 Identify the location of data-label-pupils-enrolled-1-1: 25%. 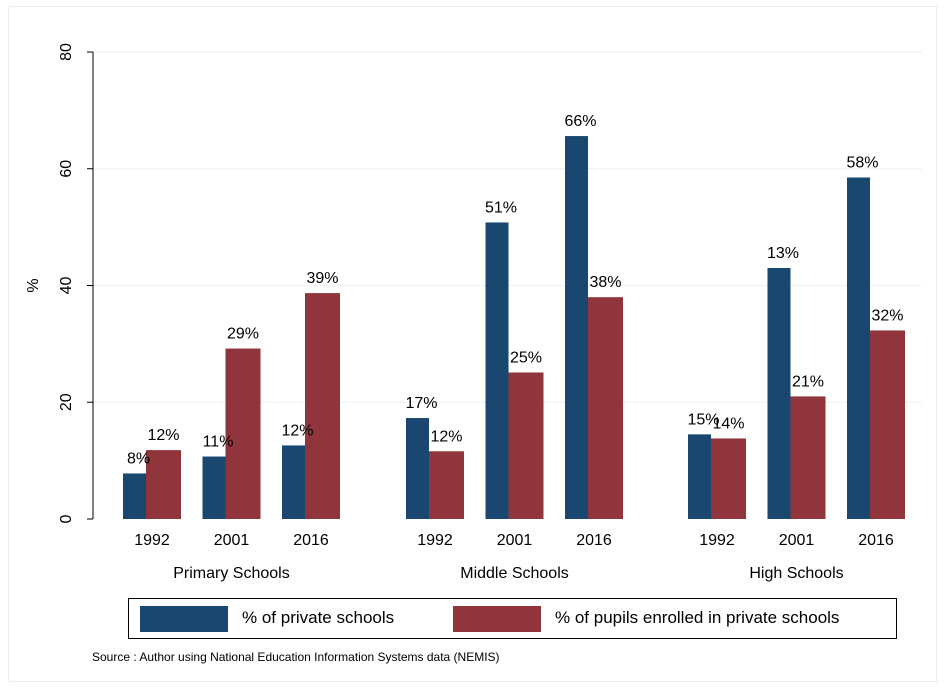
(526, 357).